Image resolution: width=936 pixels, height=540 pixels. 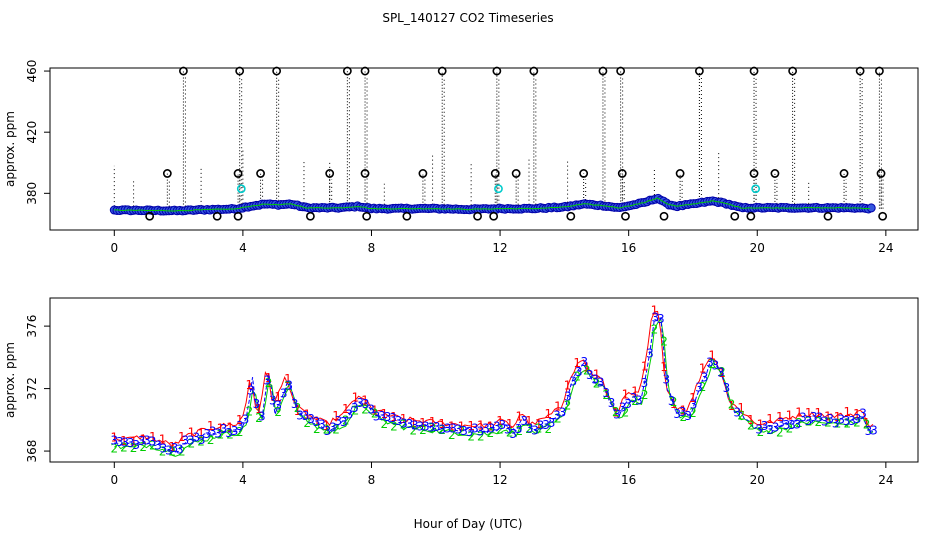 What do you see at coordinates (114, 480) in the screenshot?
I see `bottom-x-tick-label: 0` at bounding box center [114, 480].